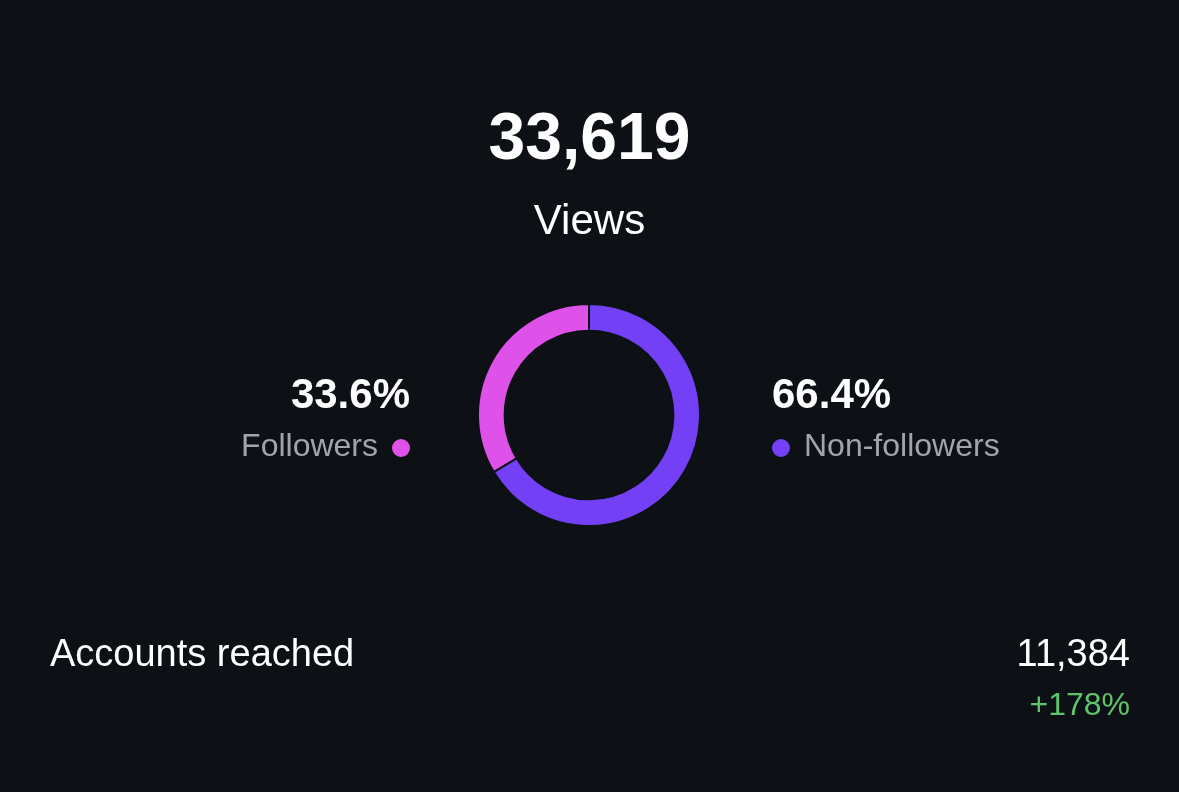  Describe the element at coordinates (202, 653) in the screenshot. I see `text: Accounts reached` at that location.